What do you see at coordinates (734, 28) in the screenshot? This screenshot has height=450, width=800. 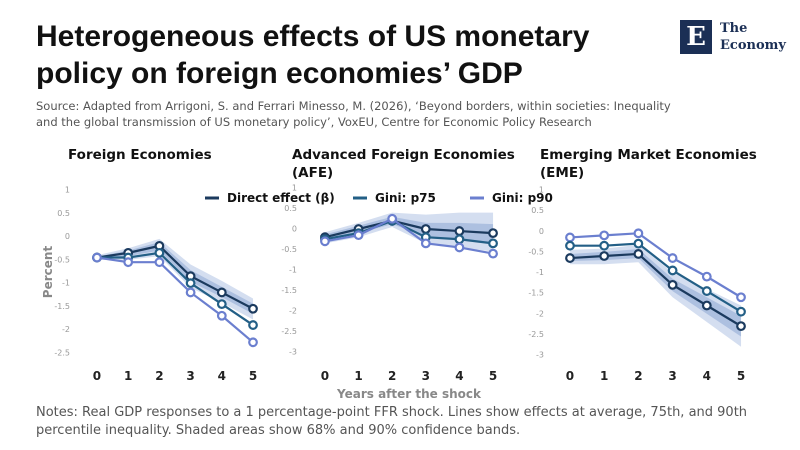 I see `brand-line: The` at bounding box center [734, 28].